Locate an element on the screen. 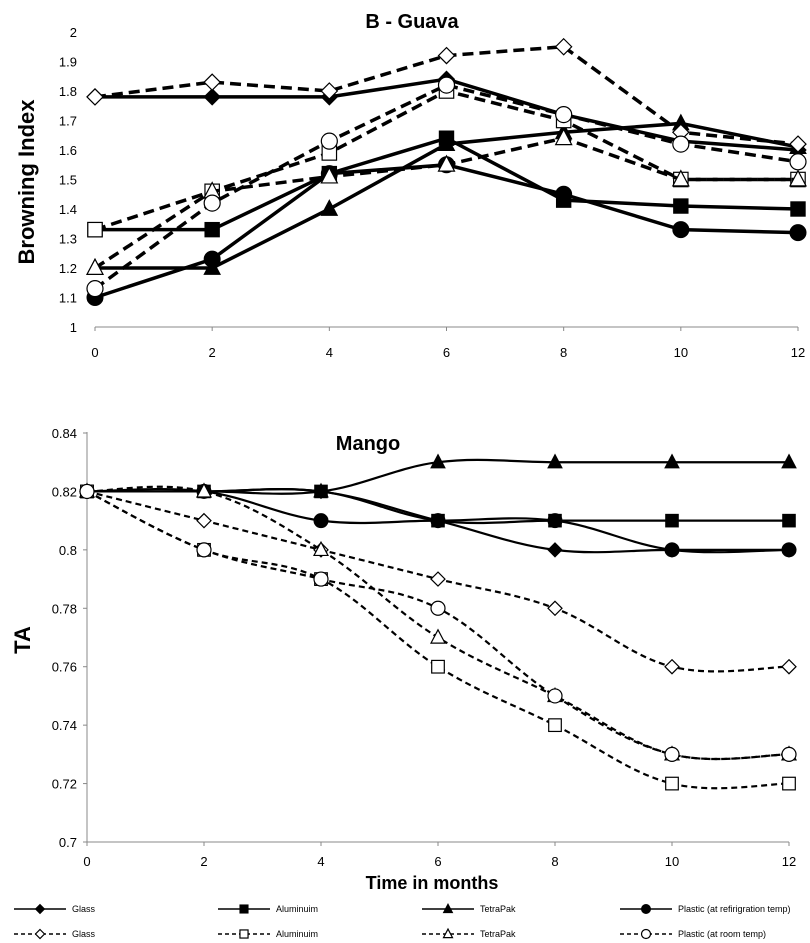  mango-y-axis-label: TA is located at coordinates (22, 640).